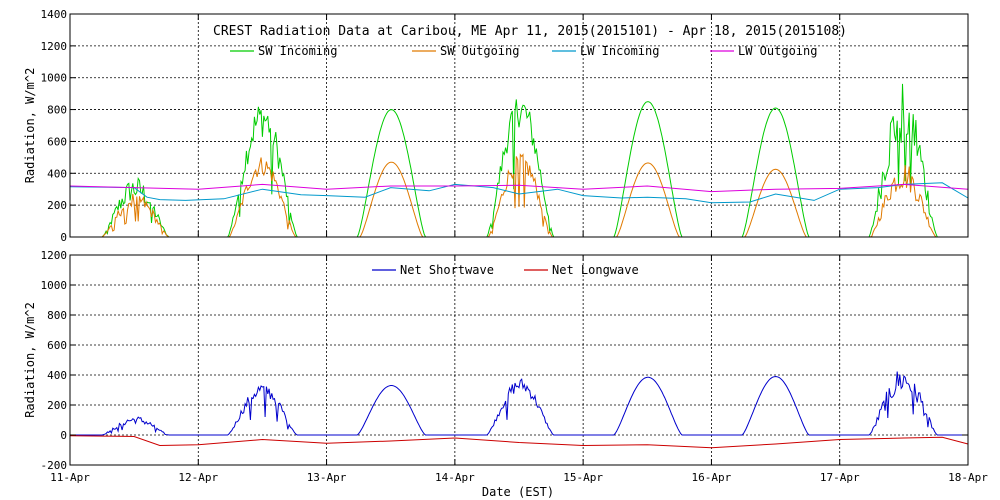  I want to click on series-line-lw-outgoing, so click(519, 188).